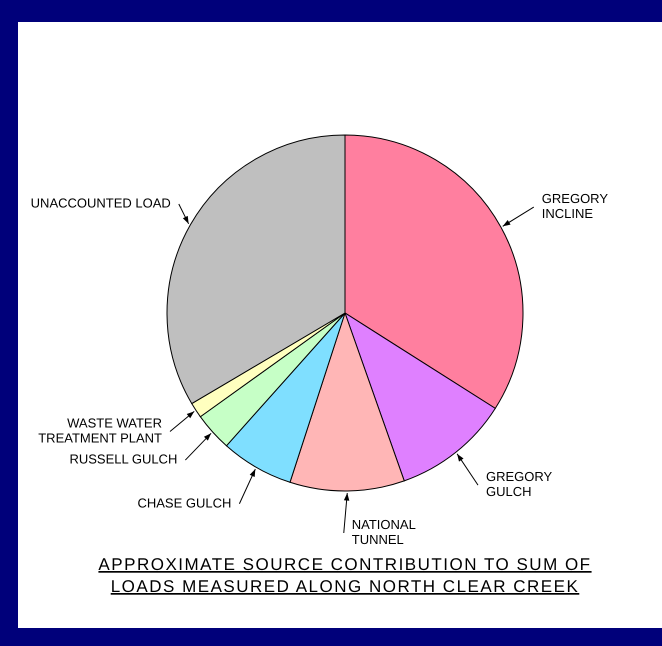 The width and height of the screenshot is (662, 646). Describe the element at coordinates (519, 484) in the screenshot. I see `slice-label: GREGORY GULCH` at that location.